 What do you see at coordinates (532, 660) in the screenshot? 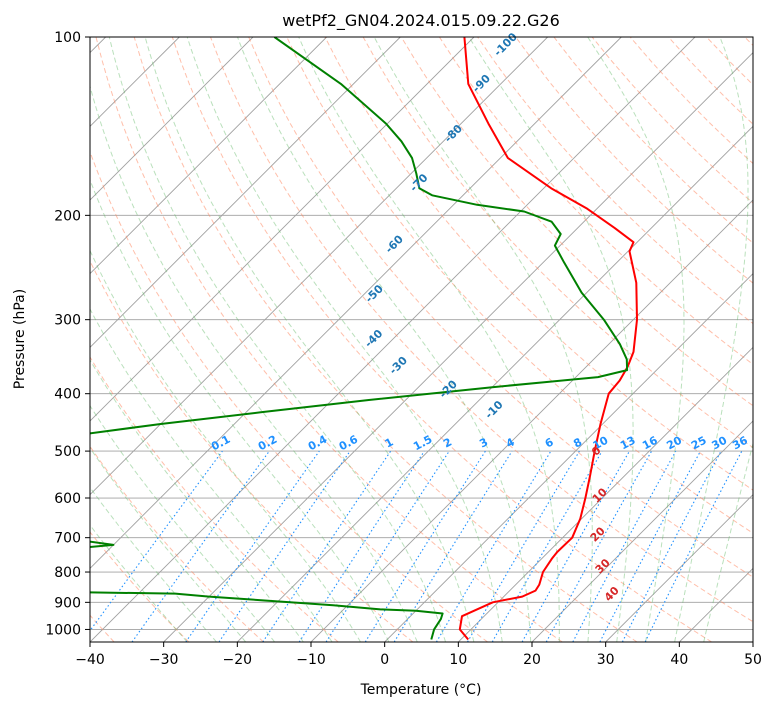
I see `x-tick-label: 20` at bounding box center [532, 660].